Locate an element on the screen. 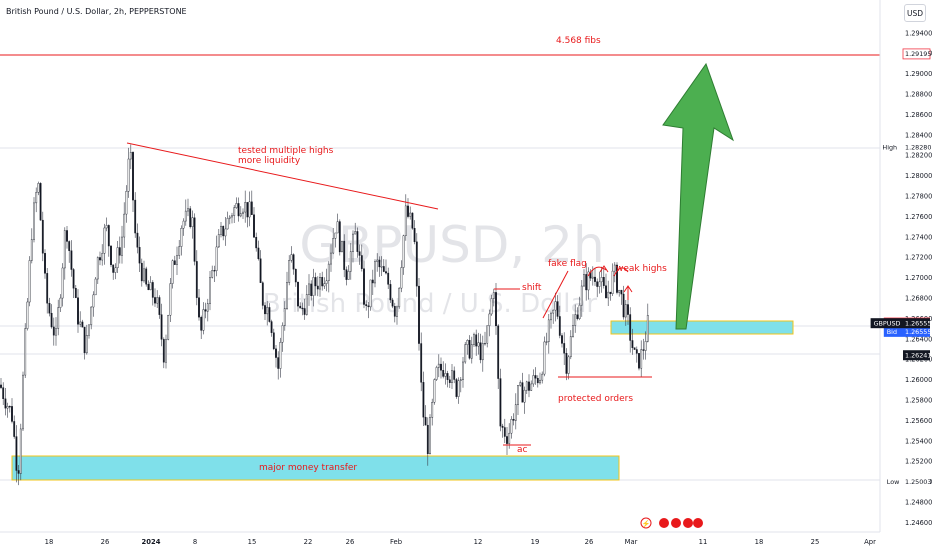 The width and height of the screenshot is (932, 550). time-axis: 18 26 2024 8 15 22 26 Feb 12 19 26 Mar 11 18 25 Apr is located at coordinates (460, 542).